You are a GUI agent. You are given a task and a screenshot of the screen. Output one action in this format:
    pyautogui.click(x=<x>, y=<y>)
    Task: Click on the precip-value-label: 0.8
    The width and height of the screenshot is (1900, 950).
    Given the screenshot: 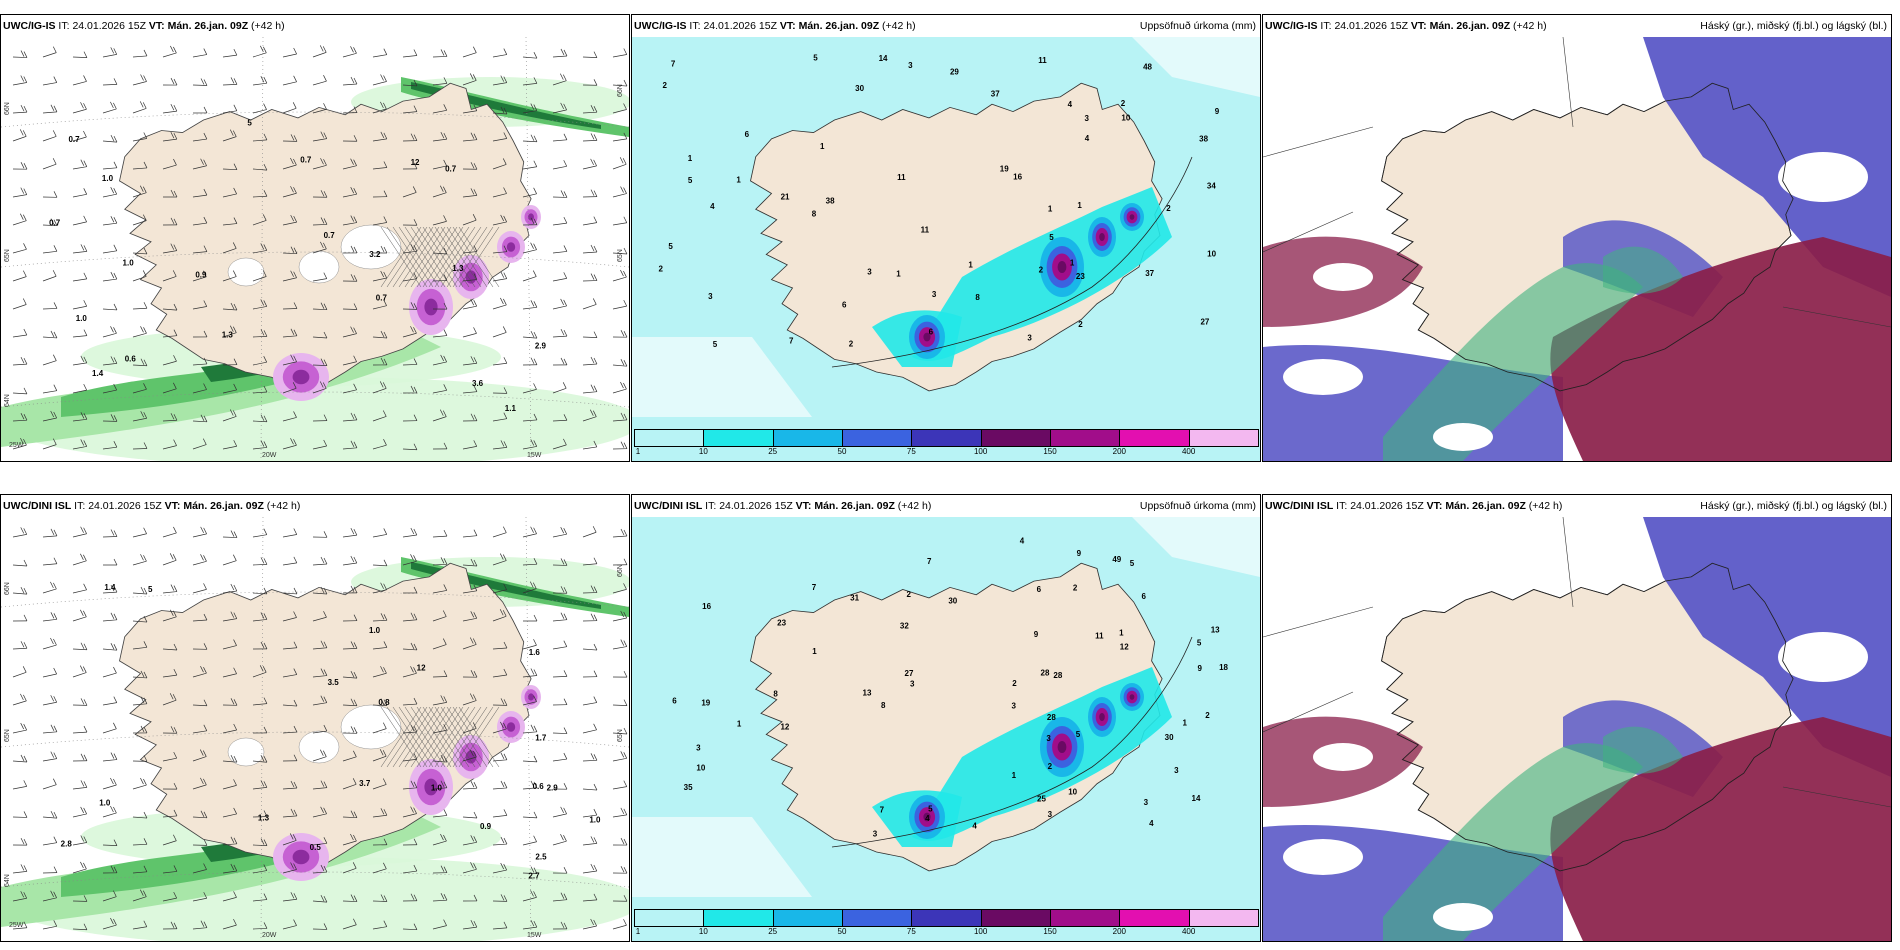 What is the action you would take?
    pyautogui.click(x=384, y=702)
    